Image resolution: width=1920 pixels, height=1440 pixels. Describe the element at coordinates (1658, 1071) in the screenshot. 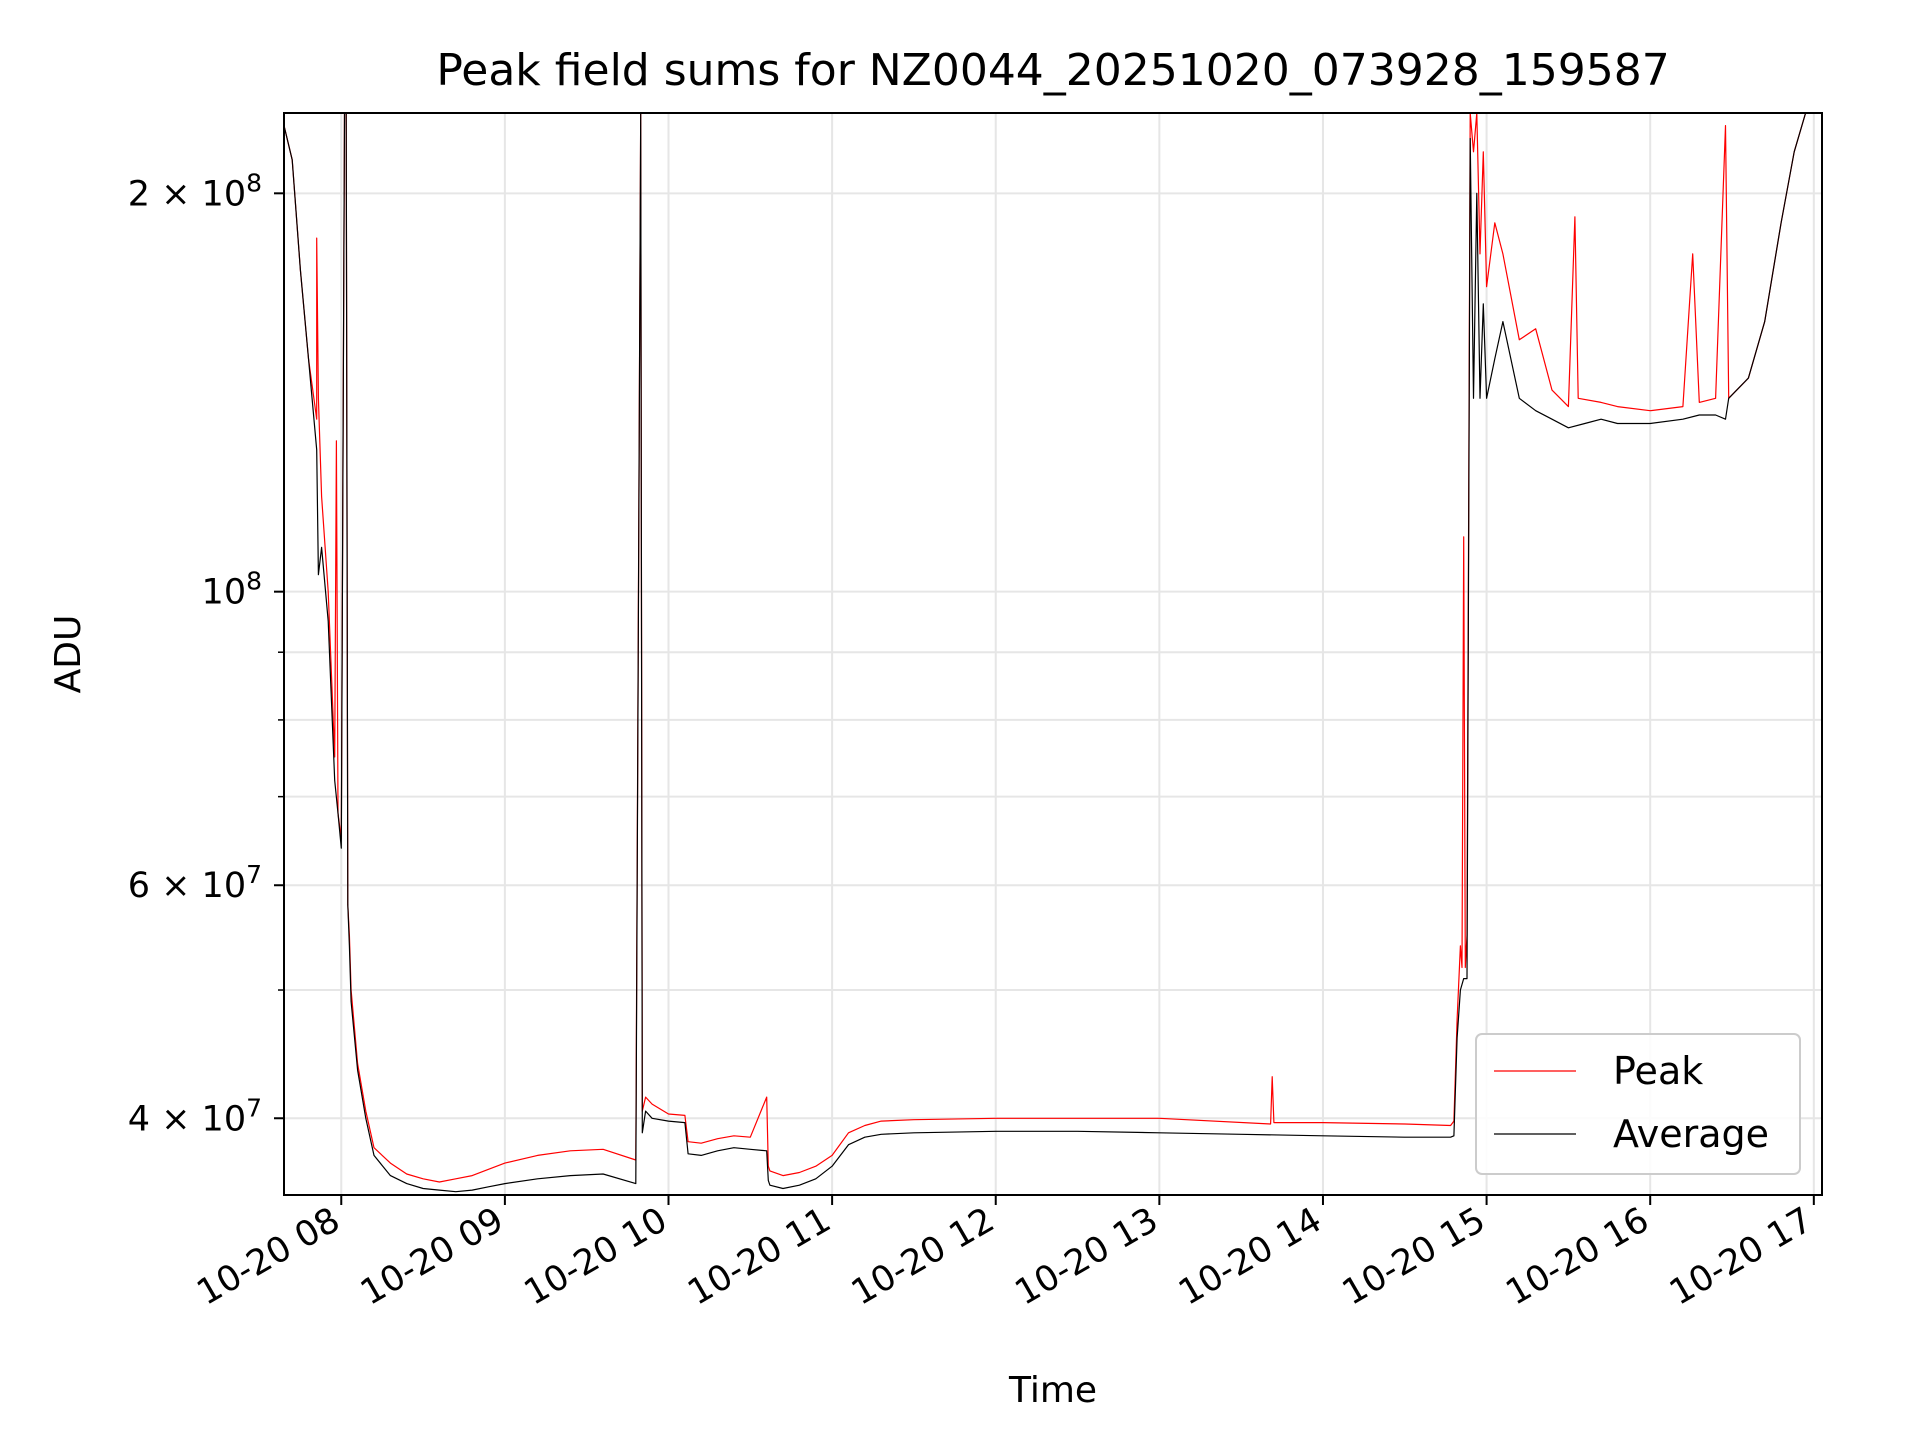

I see `legend-label-peak: Peak` at that location.